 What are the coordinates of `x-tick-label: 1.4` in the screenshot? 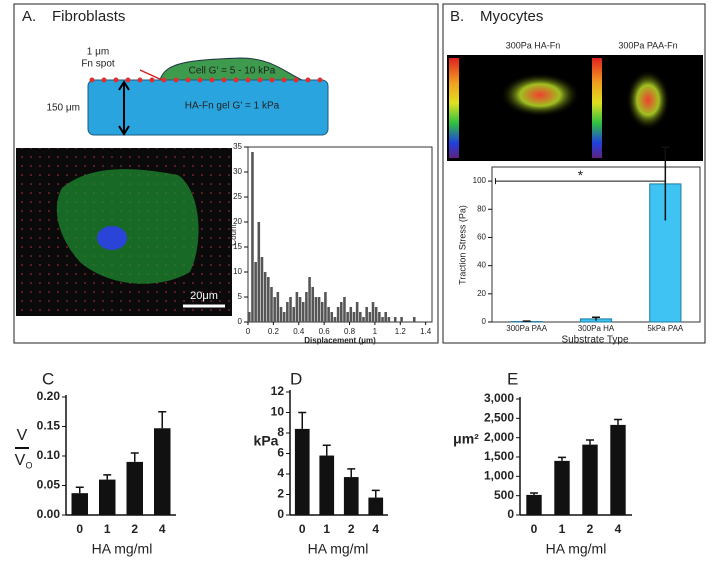 It's located at (426, 331).